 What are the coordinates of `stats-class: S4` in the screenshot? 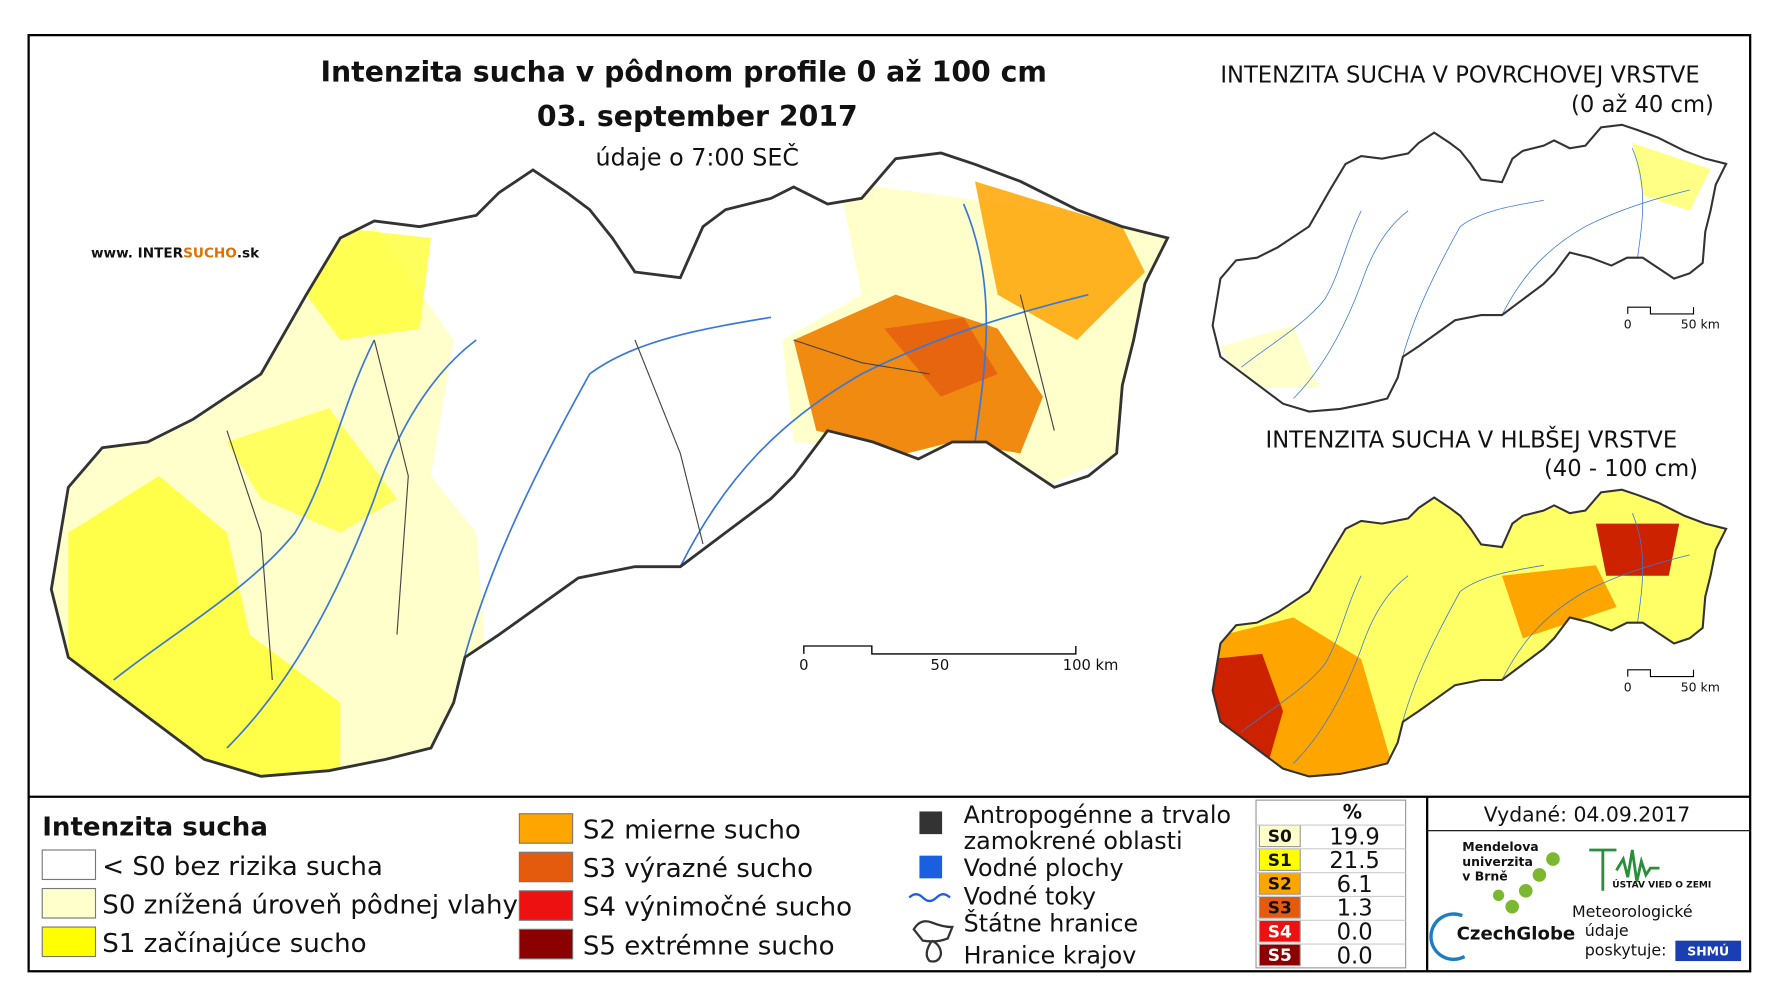 It's located at (1280, 932).